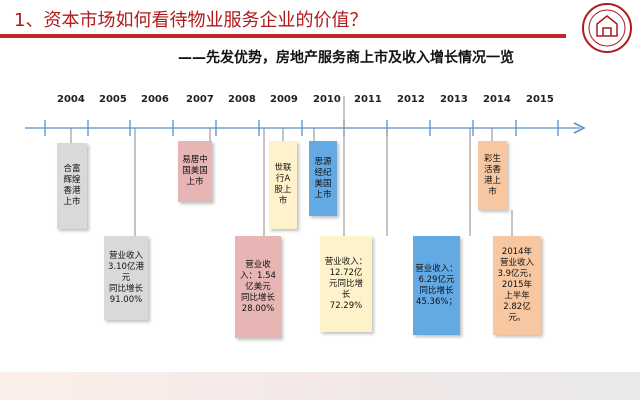 This screenshot has width=640, height=400. What do you see at coordinates (242, 99) in the screenshot?
I see `year-label: 2008` at bounding box center [242, 99].